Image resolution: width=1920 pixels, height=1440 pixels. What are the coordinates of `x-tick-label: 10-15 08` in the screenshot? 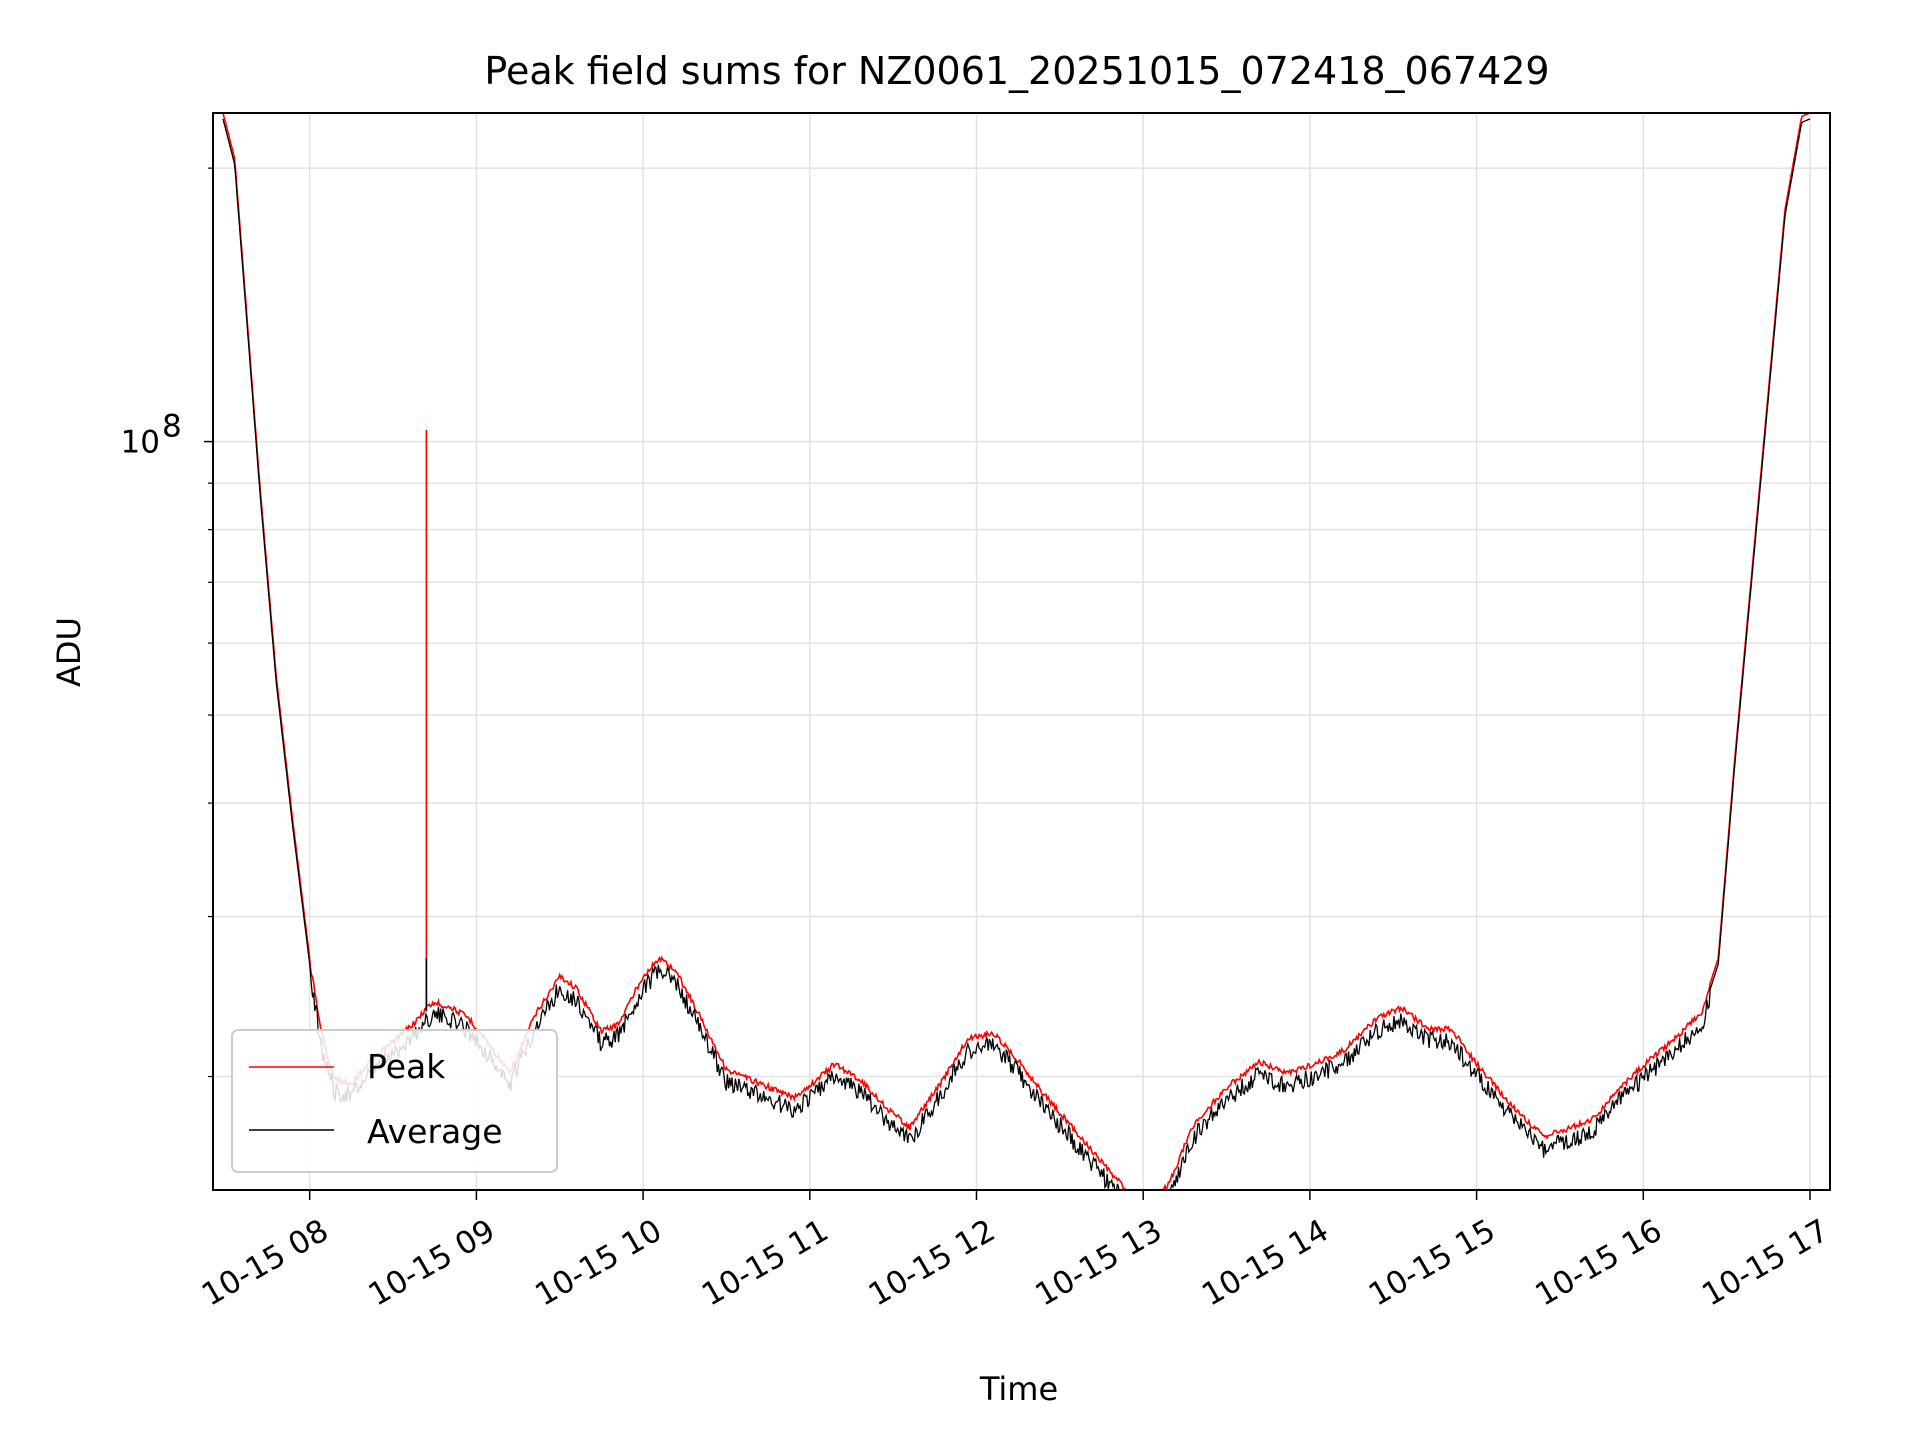 It's located at (265, 1263).